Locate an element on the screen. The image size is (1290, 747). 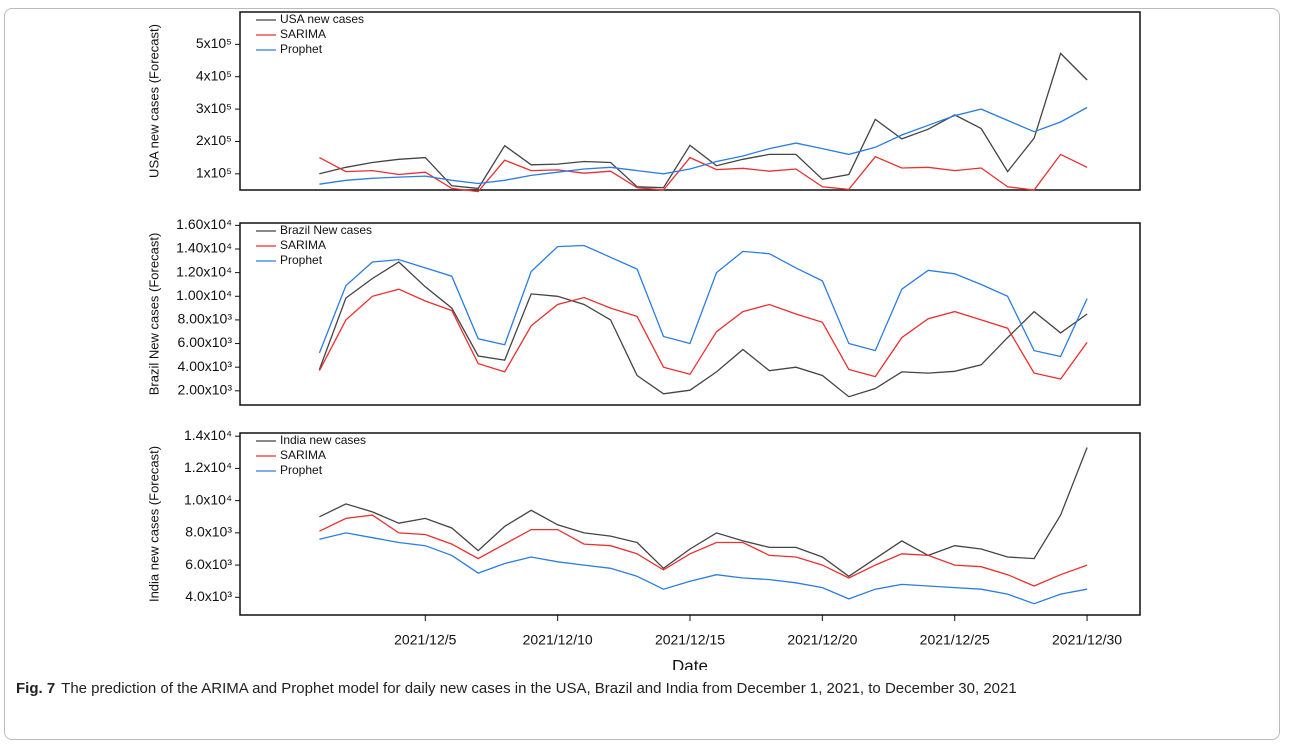
y-tick-label: 1.0x10⁴ is located at coordinates (208, 499).